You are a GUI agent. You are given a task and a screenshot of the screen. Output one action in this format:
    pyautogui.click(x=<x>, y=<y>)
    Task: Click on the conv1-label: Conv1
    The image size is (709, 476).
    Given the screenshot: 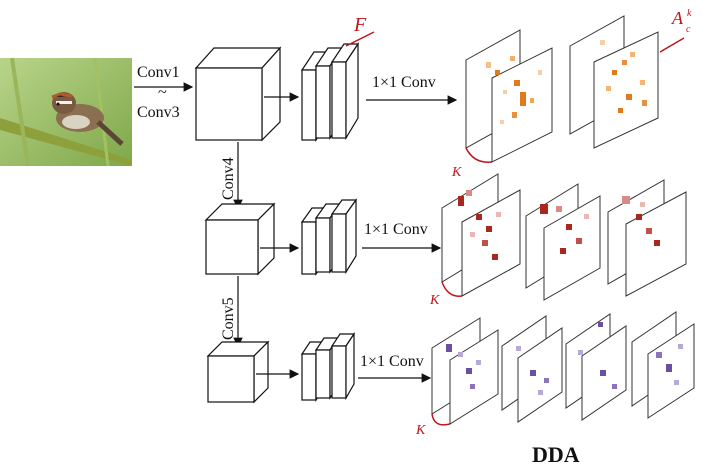 What is the action you would take?
    pyautogui.click(x=158, y=72)
    